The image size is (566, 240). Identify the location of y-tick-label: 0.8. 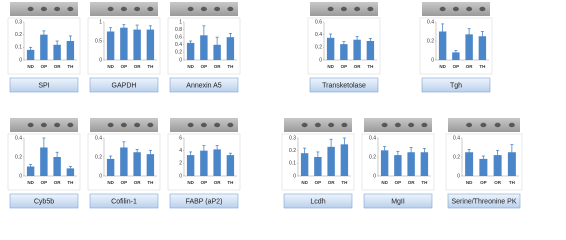
(178, 30).